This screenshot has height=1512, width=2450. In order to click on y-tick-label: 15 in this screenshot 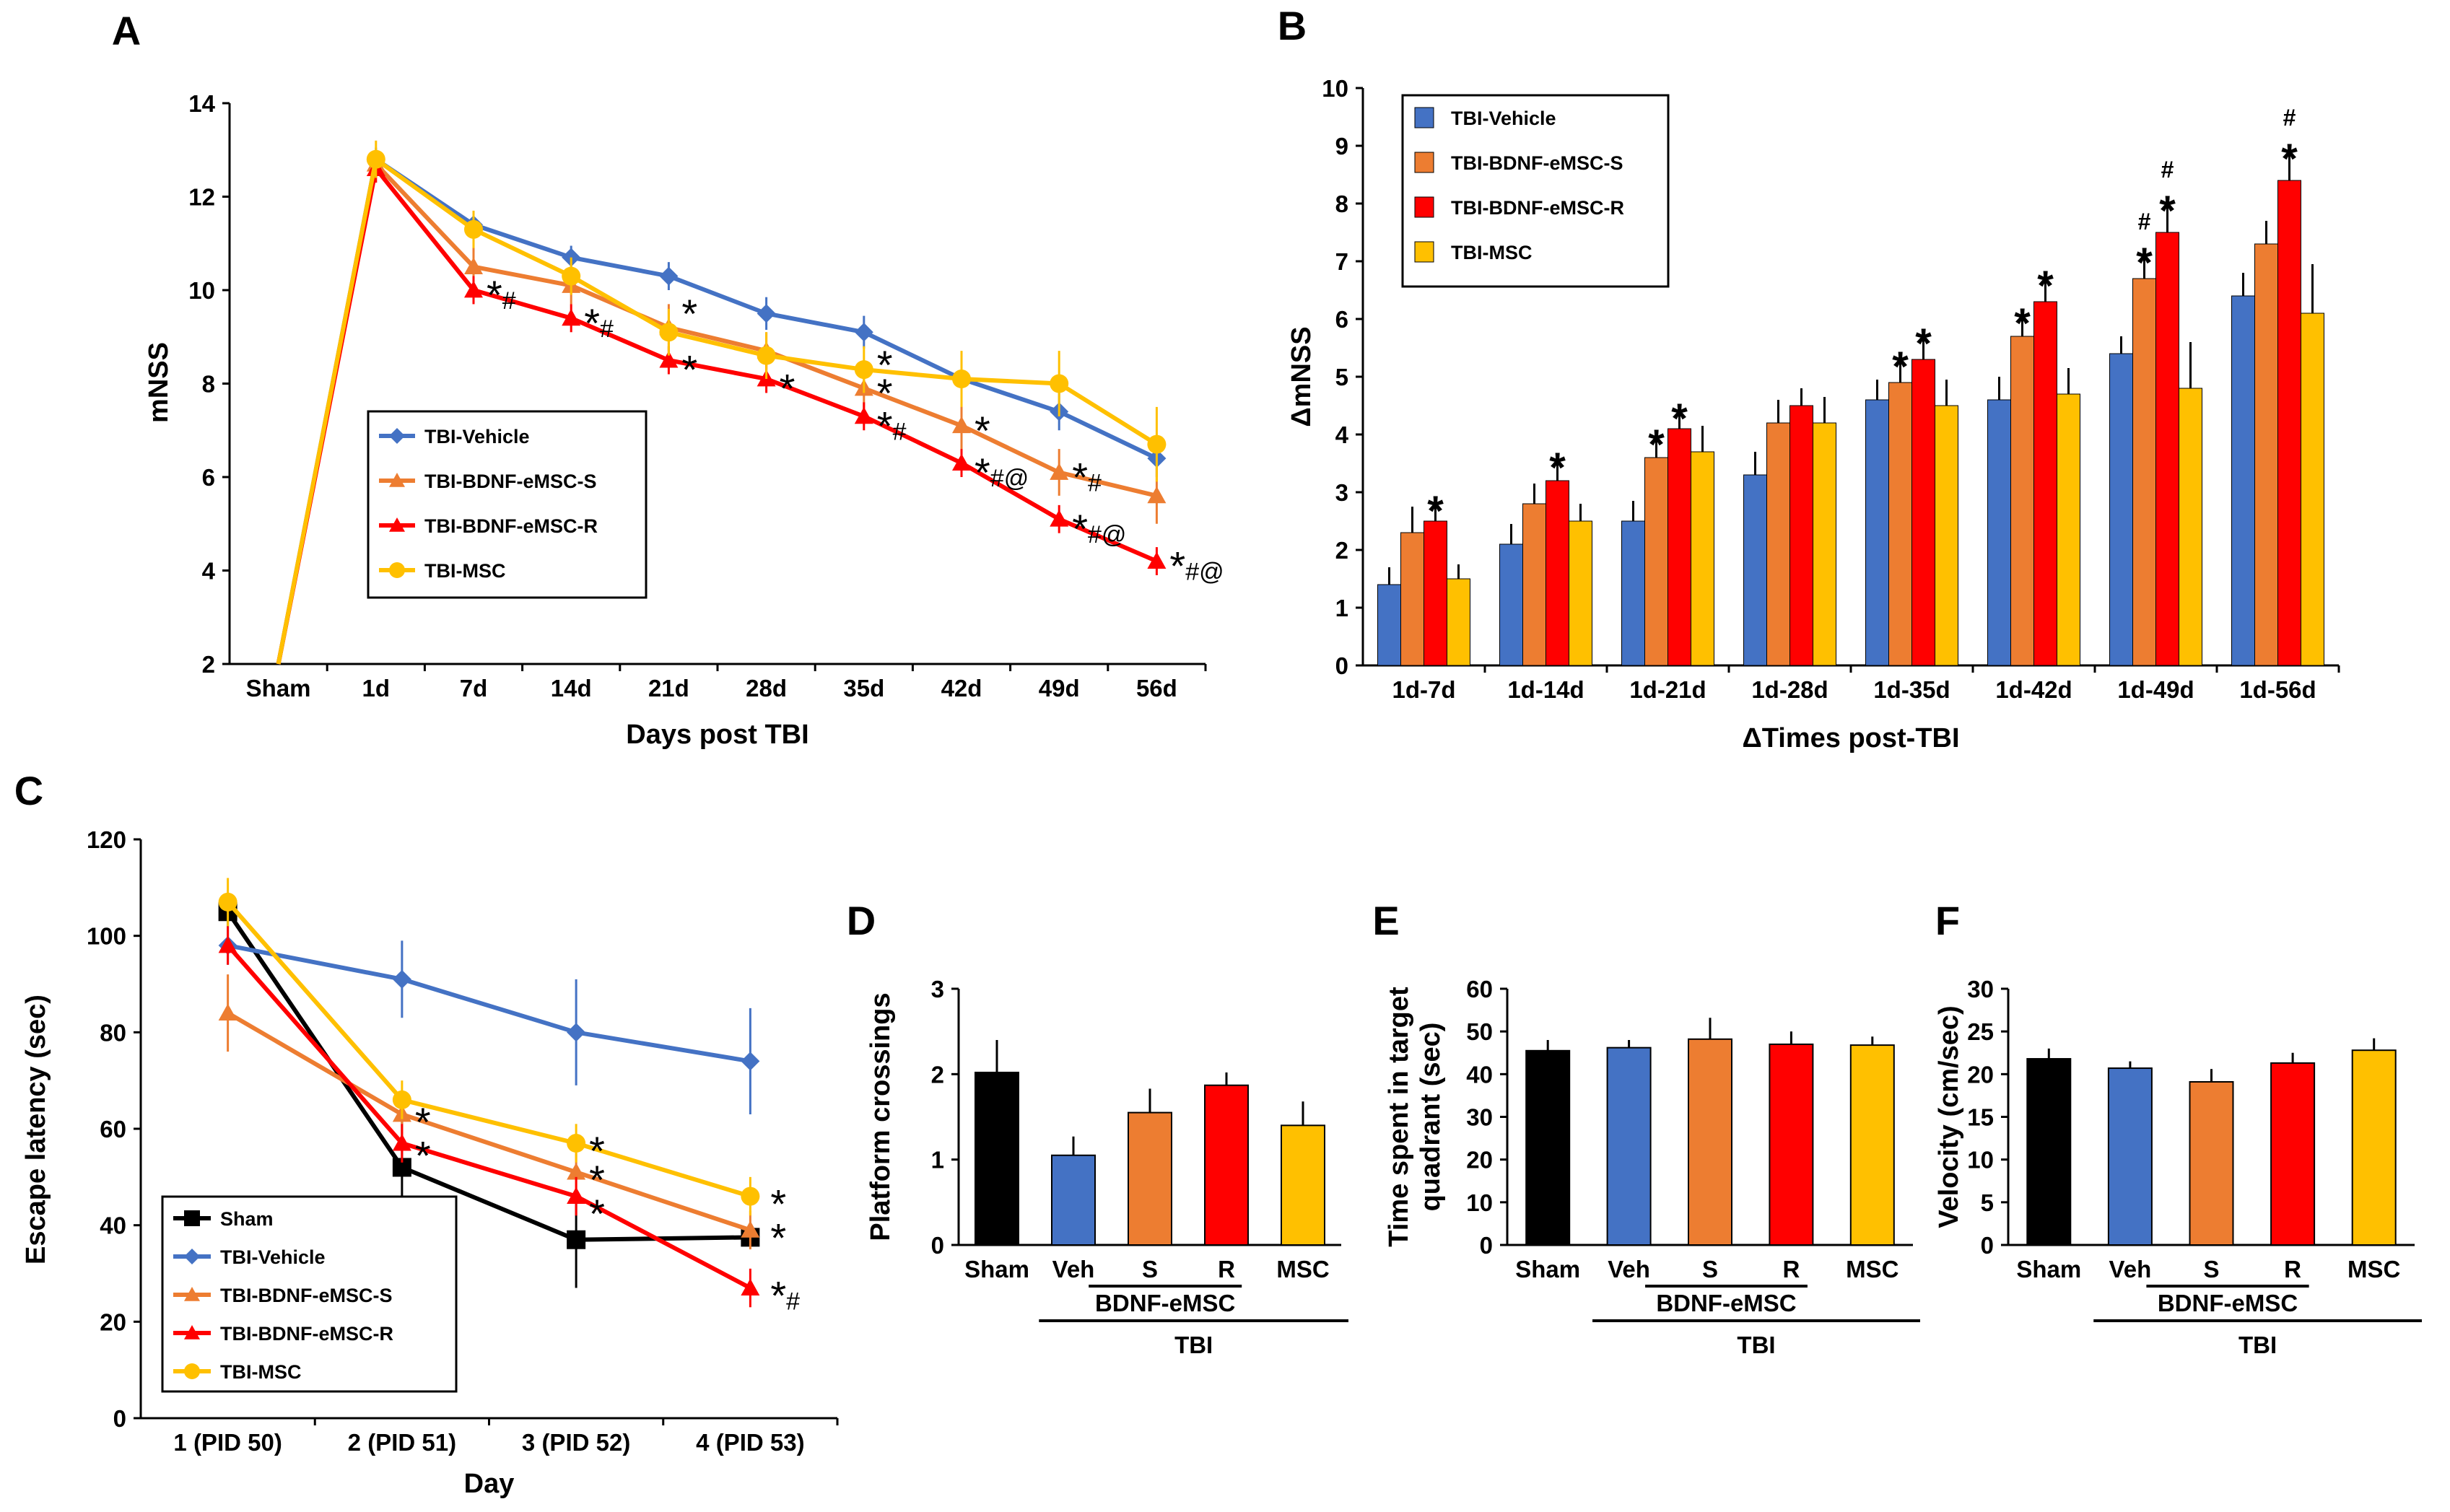, I will do `click(1980, 1117)`.